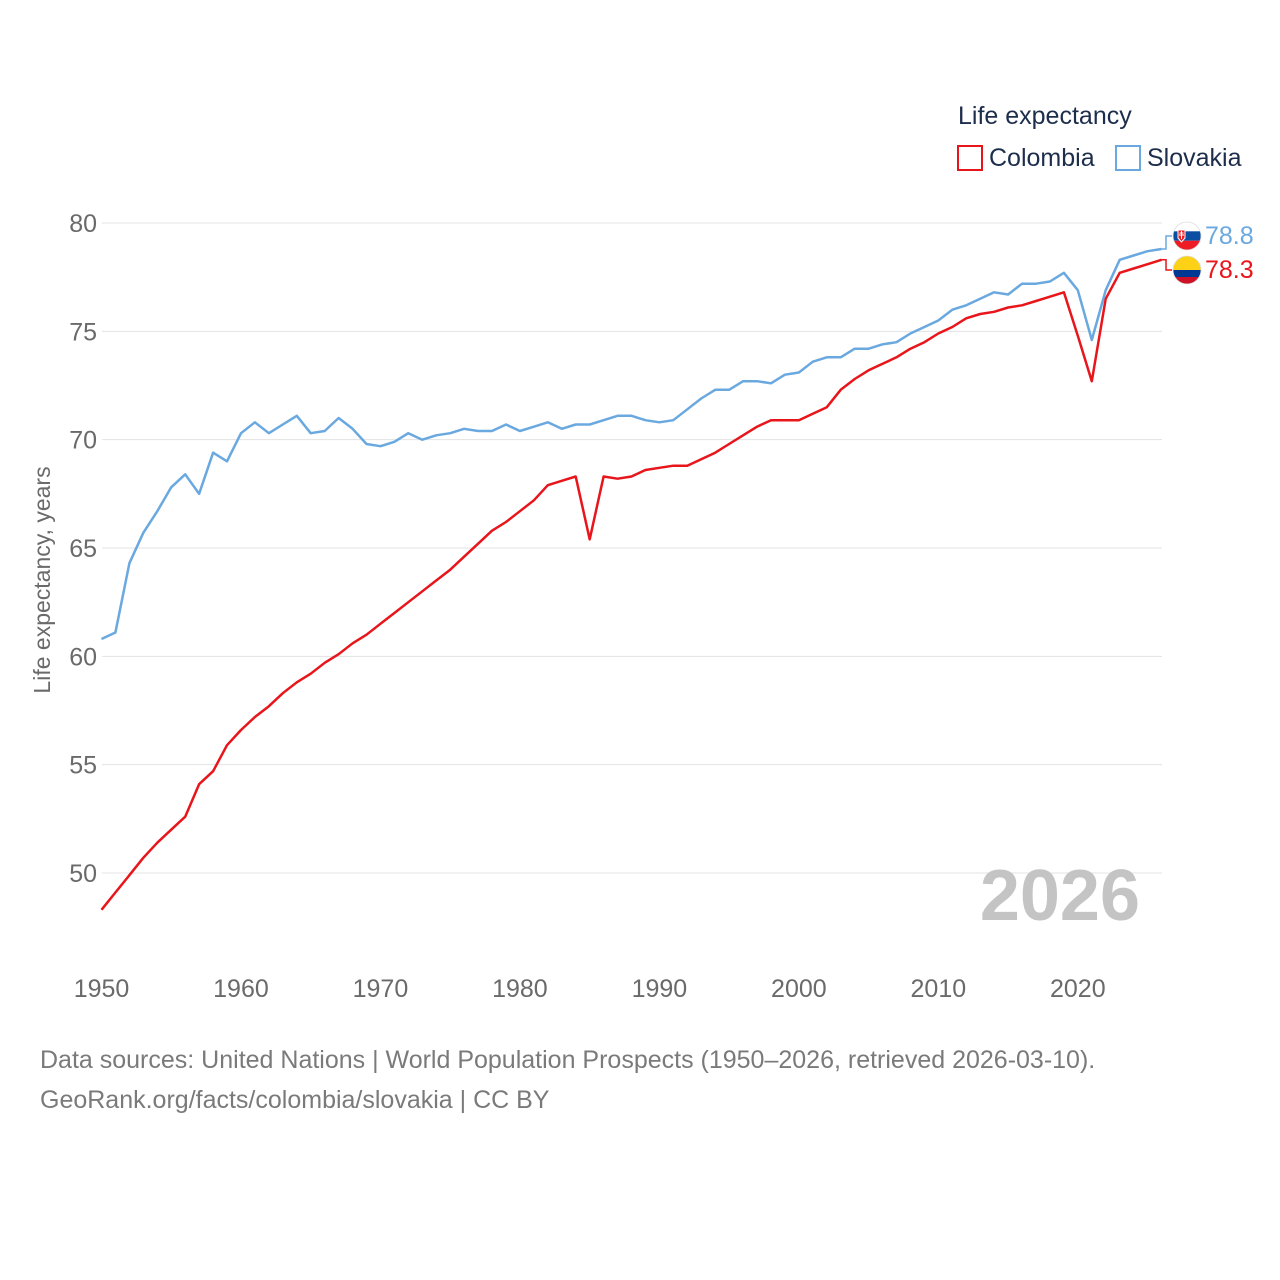 This screenshot has width=1280, height=1280. I want to click on end-connector-colombia, so click(1166, 265).